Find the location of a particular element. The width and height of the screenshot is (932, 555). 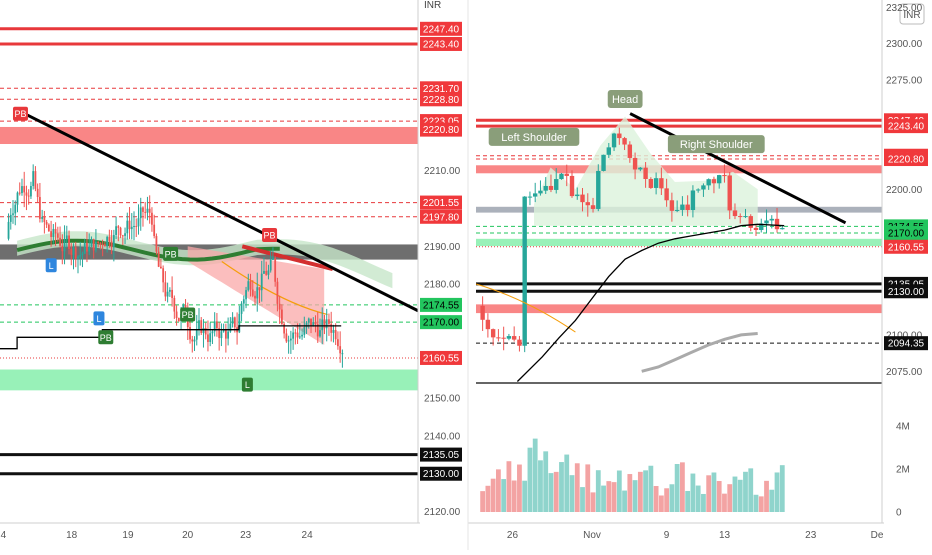

right-y-tick-1: 2300.00 is located at coordinates (904, 44).